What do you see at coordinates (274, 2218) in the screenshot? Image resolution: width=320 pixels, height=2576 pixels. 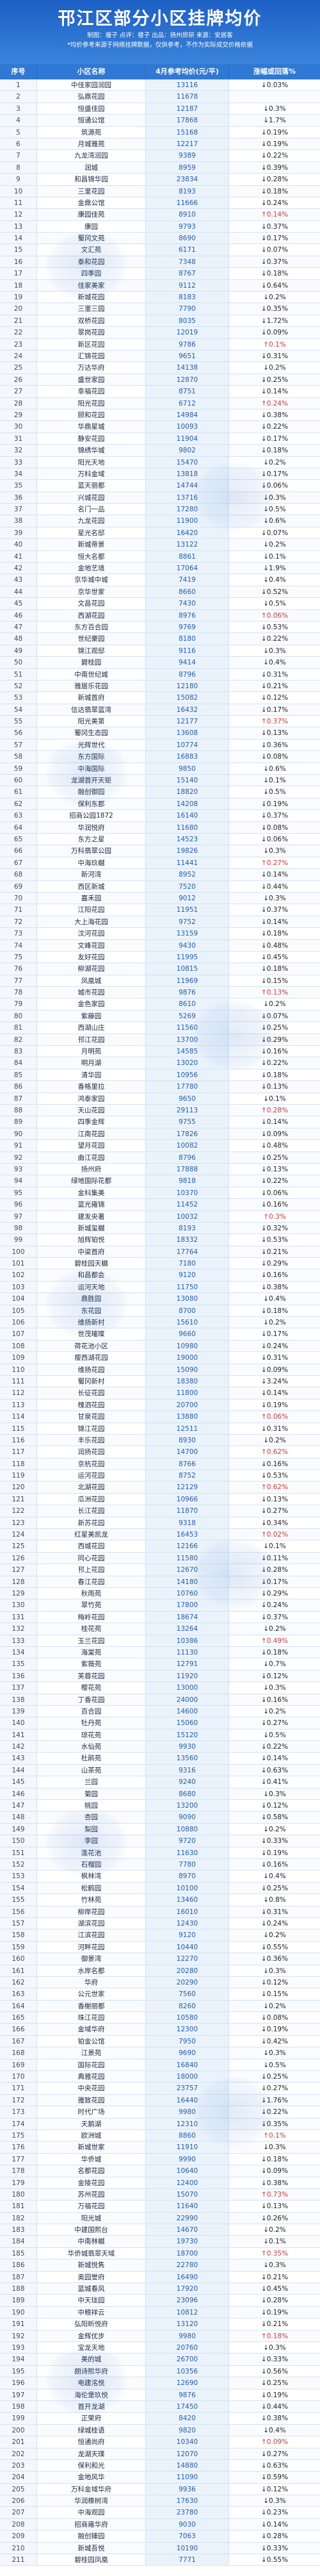 I see `change-cell: ↓0.26%` at bounding box center [274, 2218].